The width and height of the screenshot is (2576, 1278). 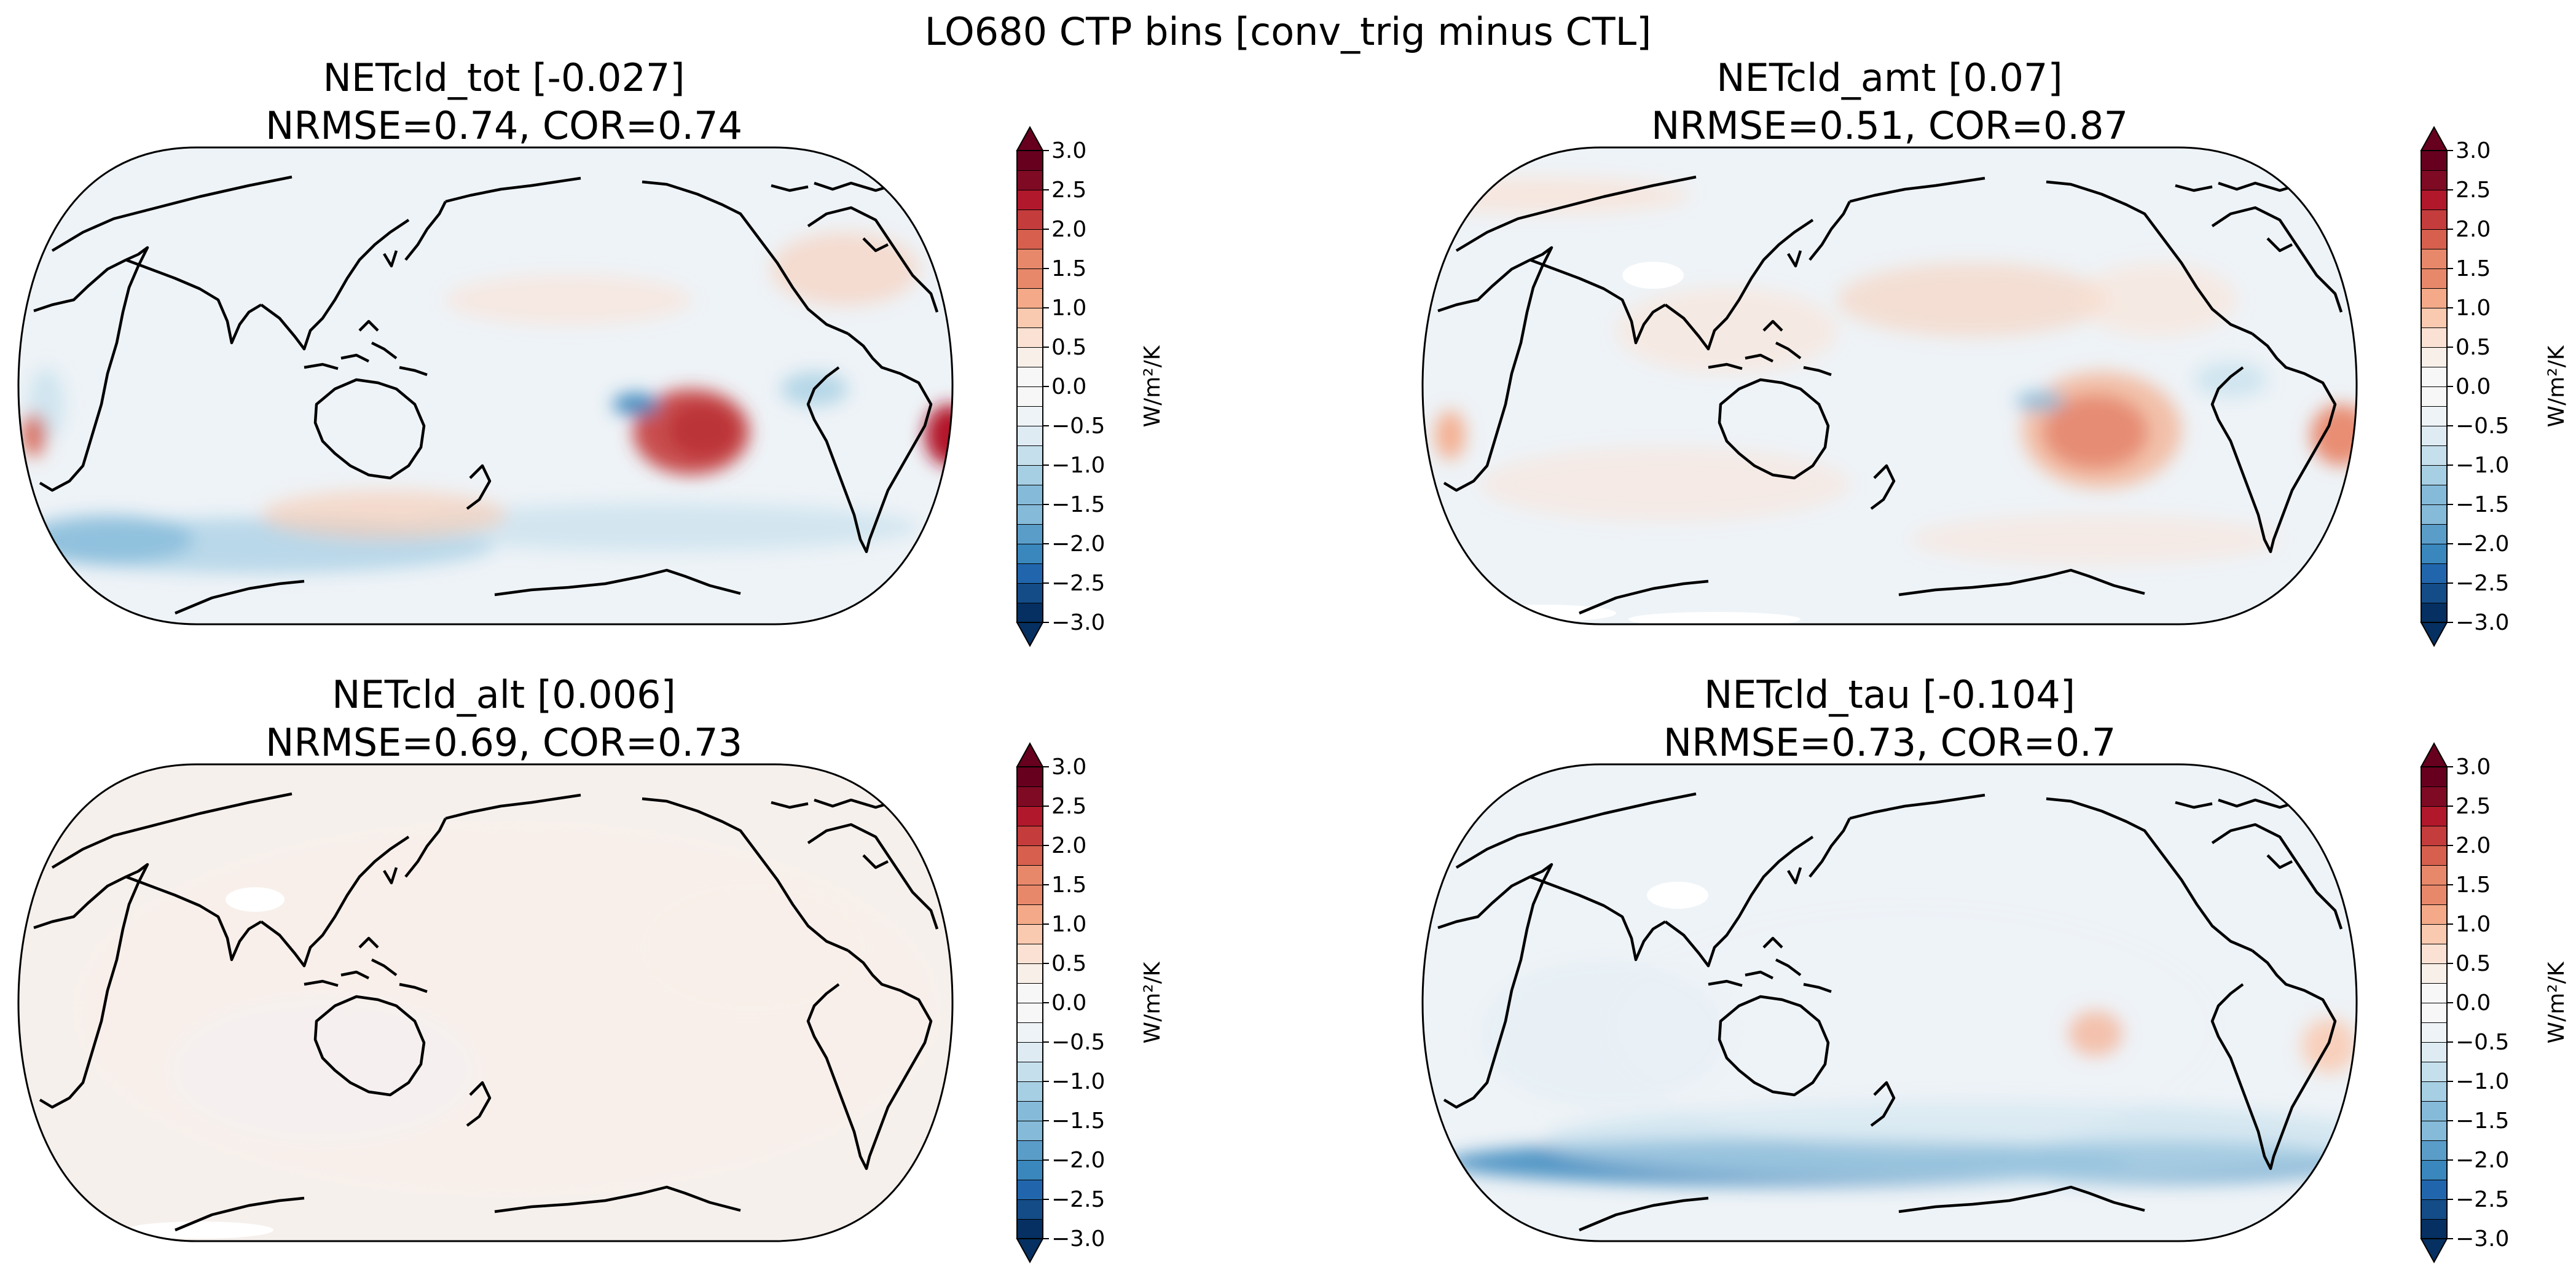 What do you see at coordinates (1078, 1239) in the screenshot?
I see `colorbar-tick-label: −3.0` at bounding box center [1078, 1239].